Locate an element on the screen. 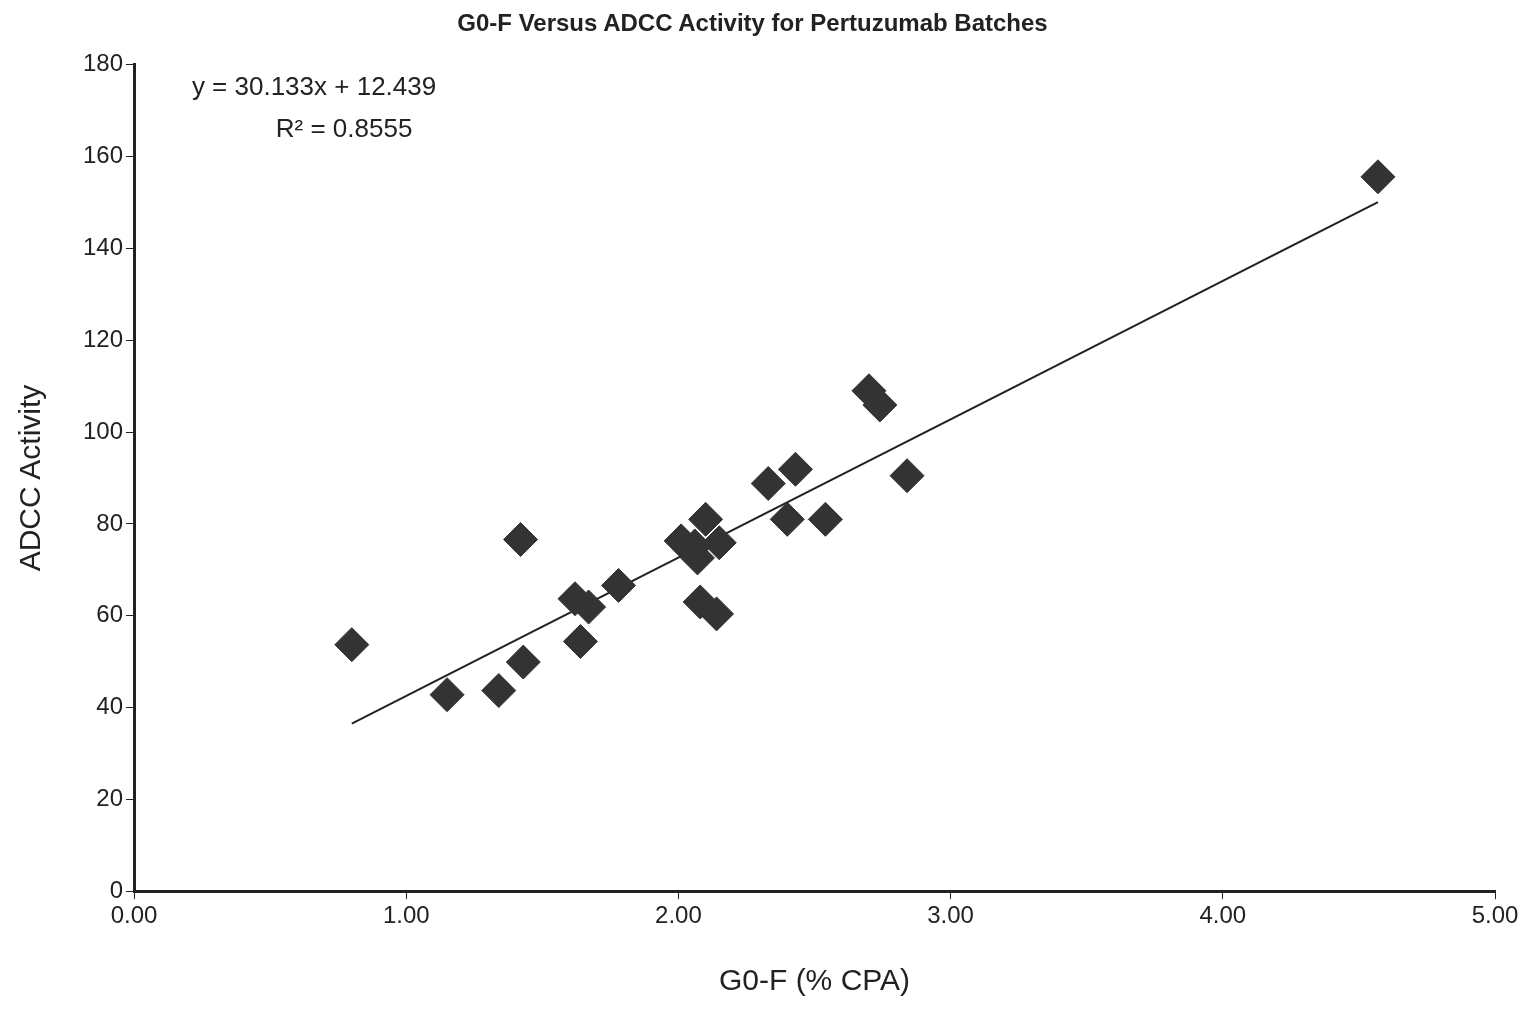 This screenshot has height=1014, width=1525. y-tick-label: 60 is located at coordinates (110, 614).